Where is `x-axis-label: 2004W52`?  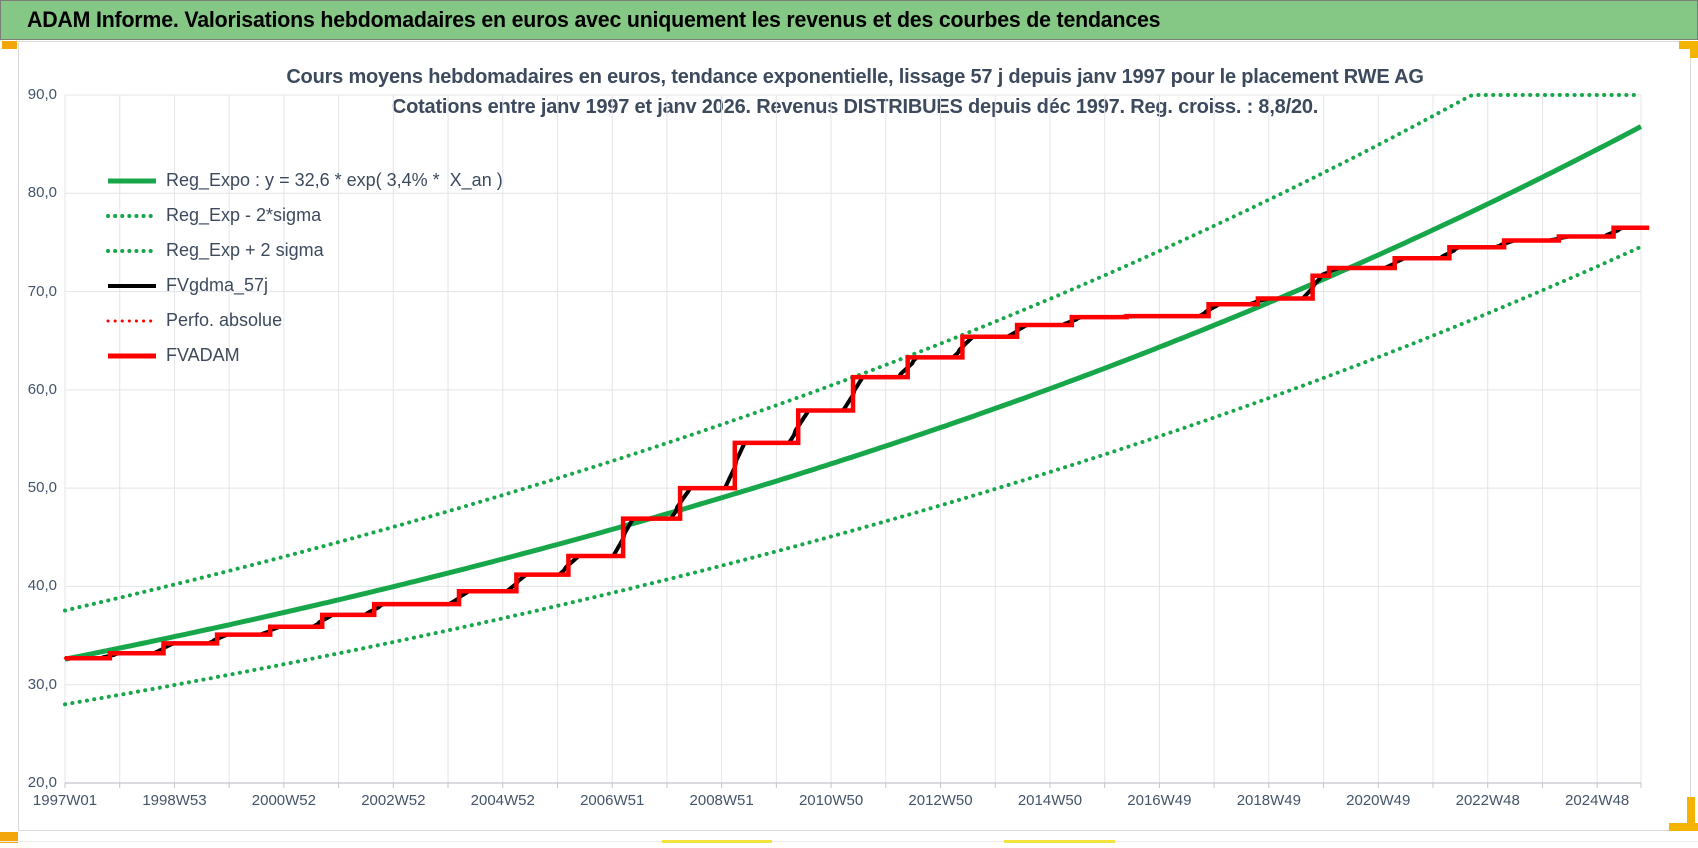
x-axis-label: 2004W52 is located at coordinates (502, 800).